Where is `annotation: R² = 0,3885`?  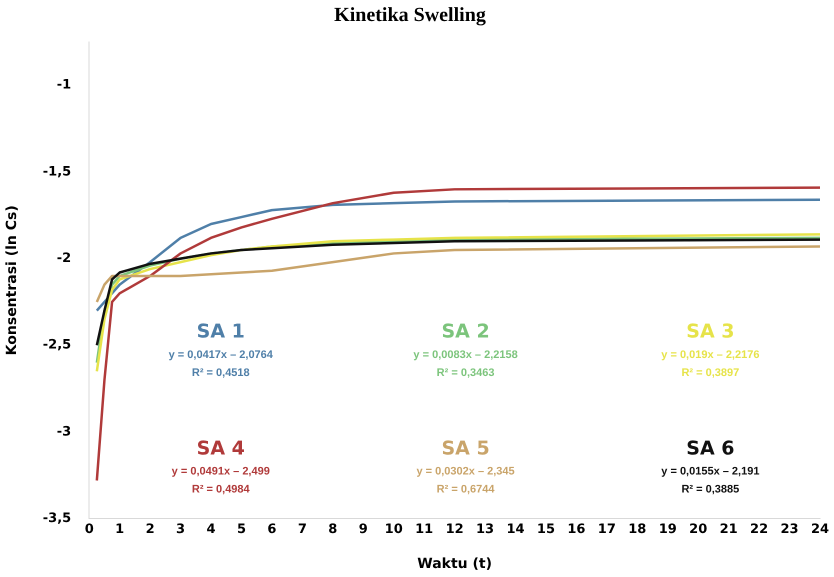 annotation: R² = 0,3885 is located at coordinates (710, 490).